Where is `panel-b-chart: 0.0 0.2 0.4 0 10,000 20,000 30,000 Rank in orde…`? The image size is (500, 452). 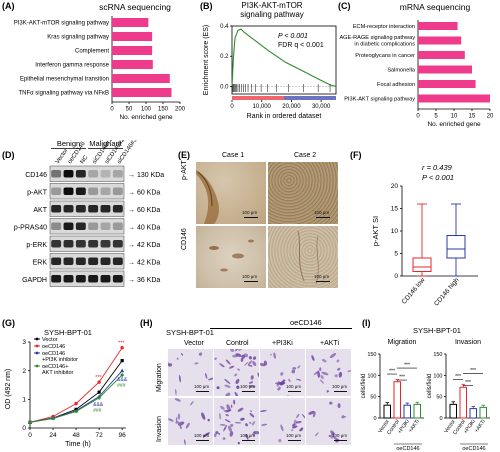 panel-b-chart: 0.0 0.2 0.4 0 10,000 20,000 30,000 Rank in orde… is located at coordinates (270, 72).